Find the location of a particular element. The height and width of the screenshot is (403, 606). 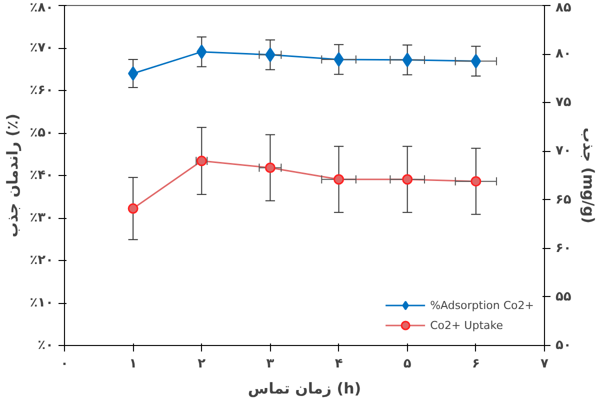

y2-tick-label: ۷۵ is located at coordinates (564, 102).